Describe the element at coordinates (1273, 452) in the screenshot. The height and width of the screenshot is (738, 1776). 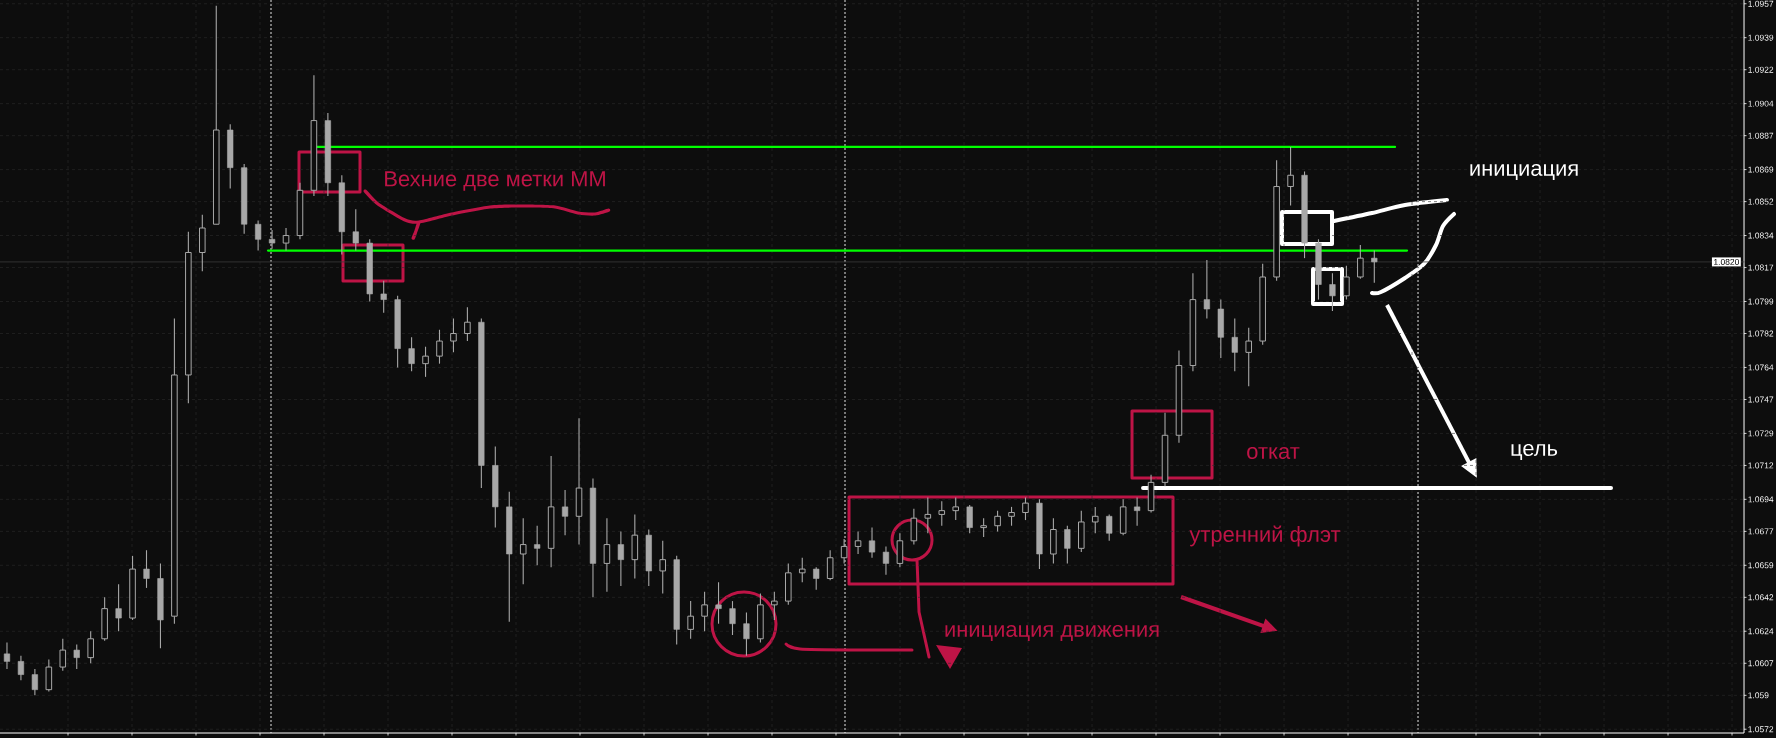
I see `annotation: откат` at that location.